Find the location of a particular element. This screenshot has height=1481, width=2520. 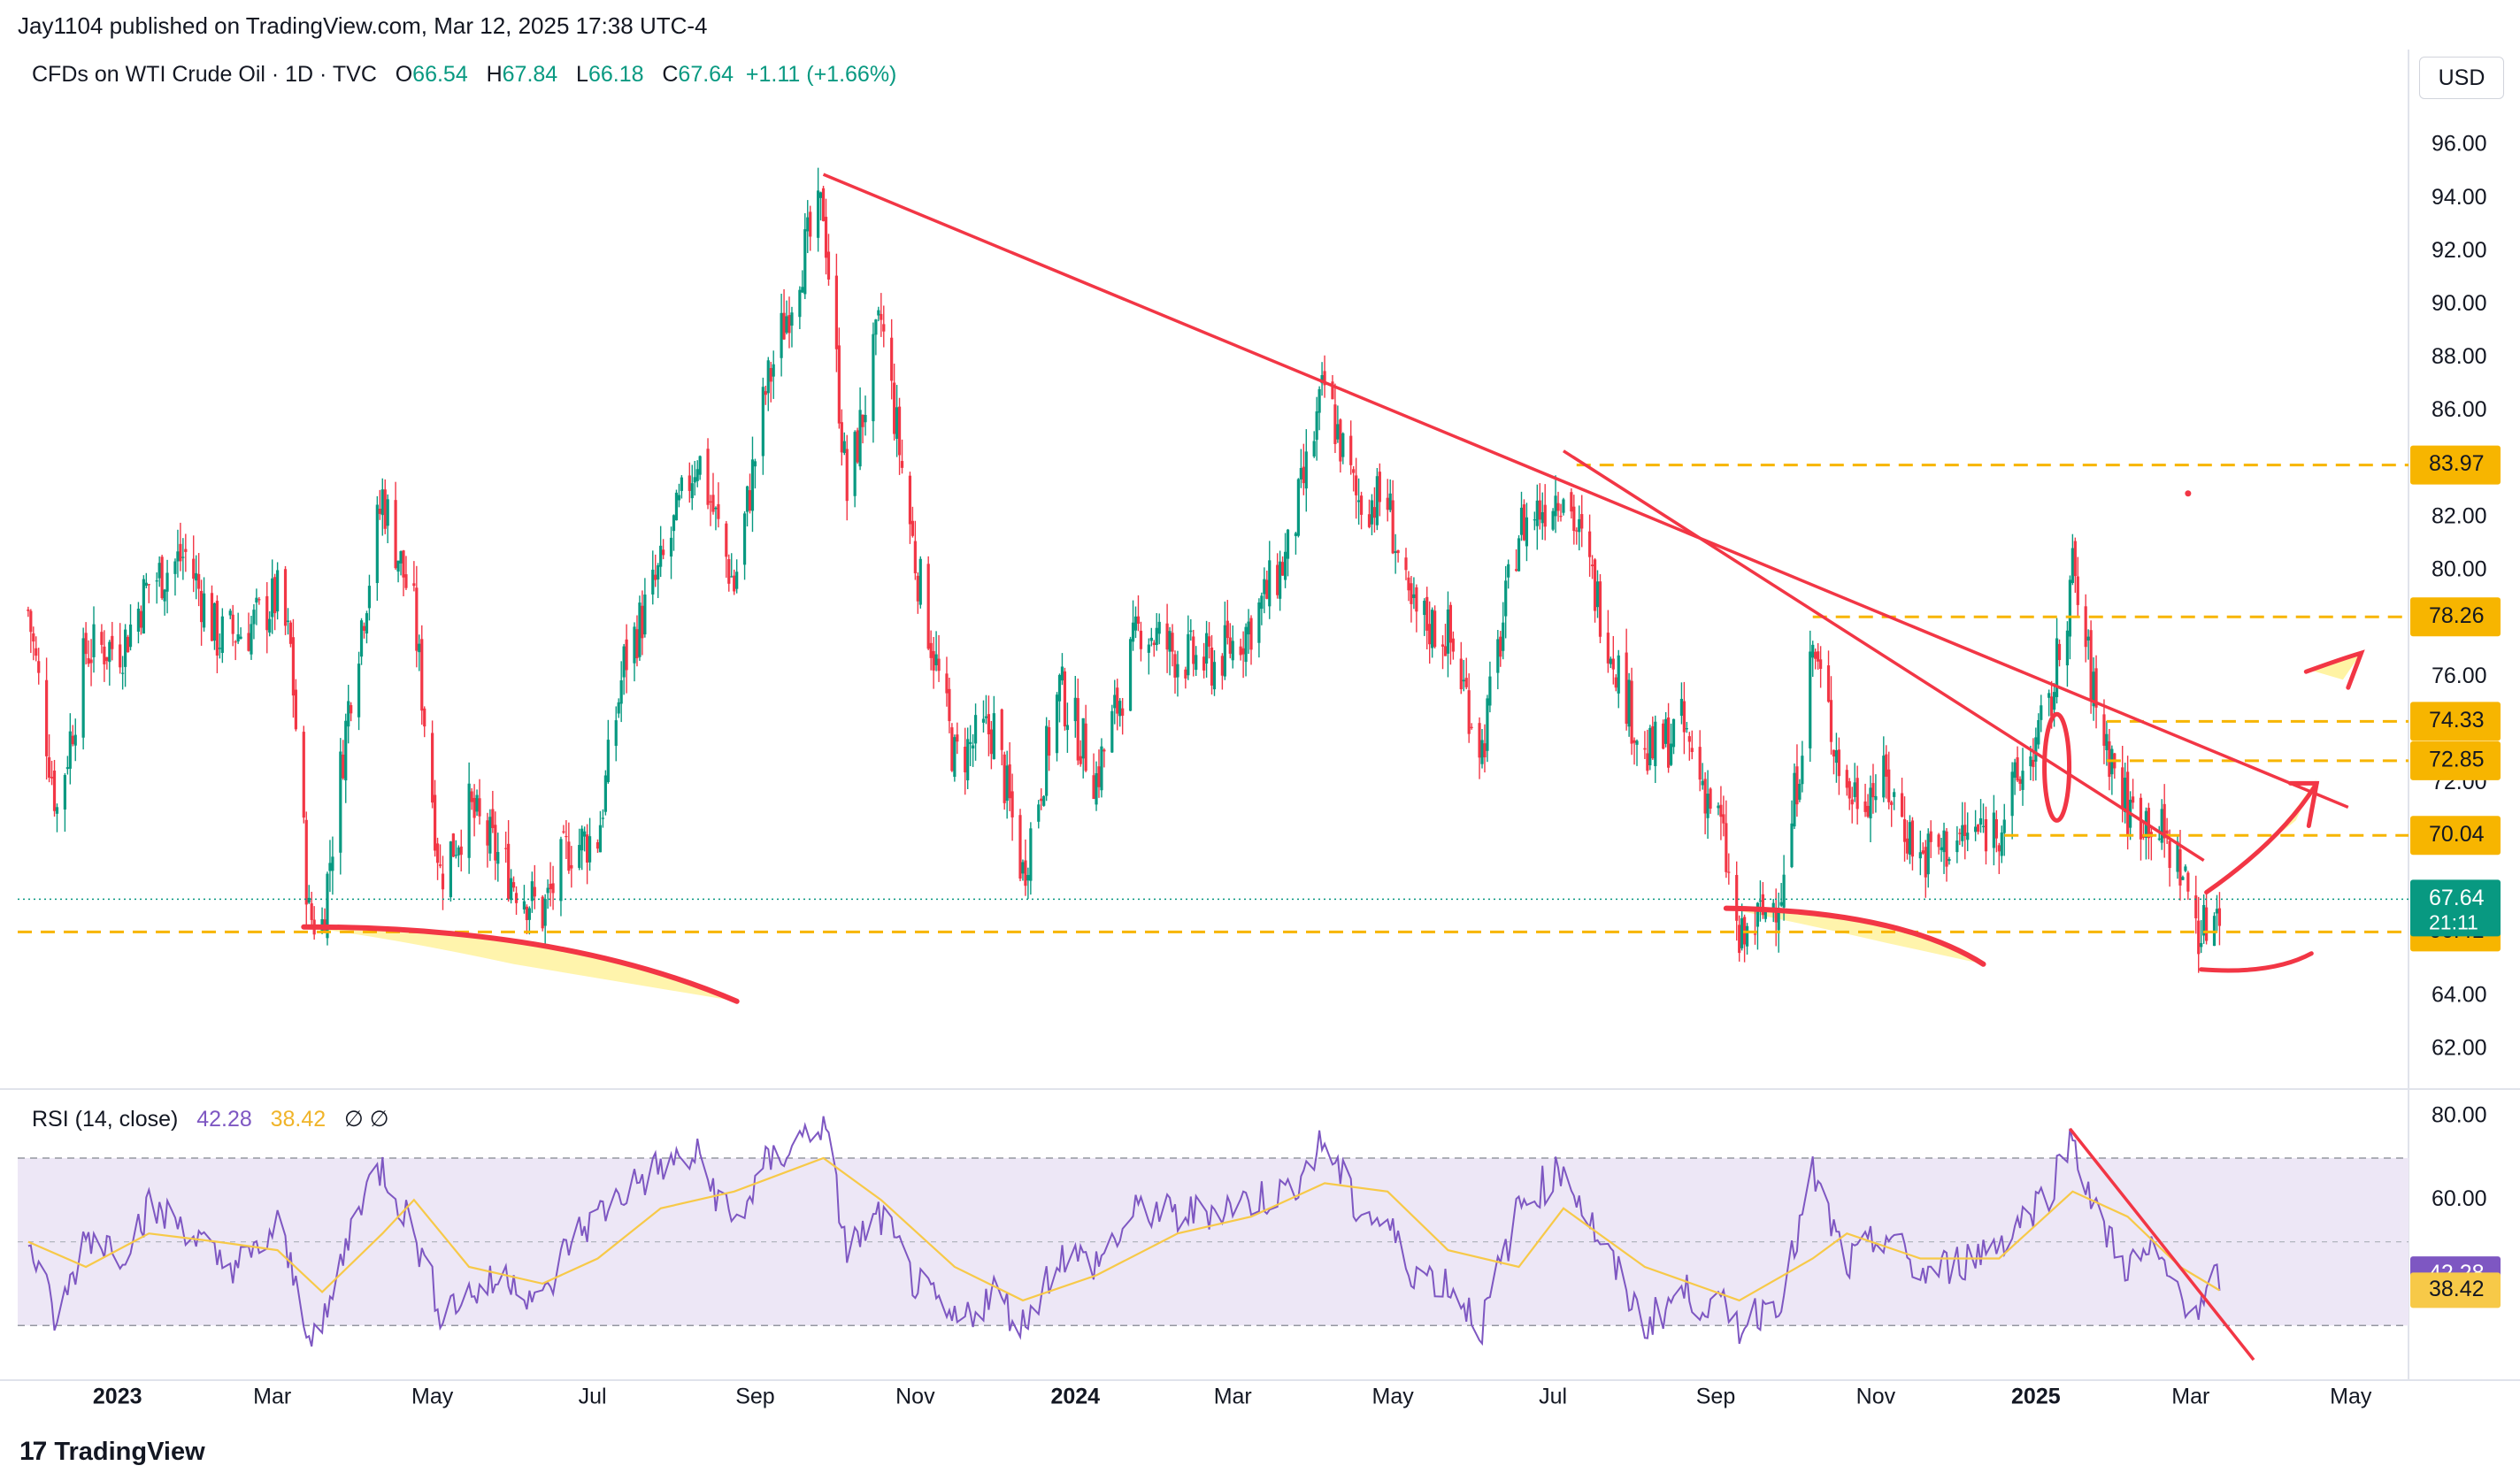

annotation-dot is located at coordinates (2188, 493).